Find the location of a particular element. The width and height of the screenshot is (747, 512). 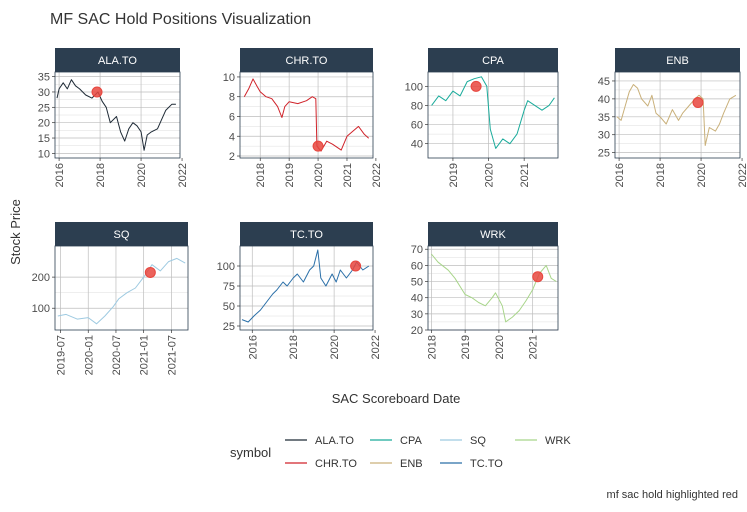

series-line-chr-to is located at coordinates (306, 115).